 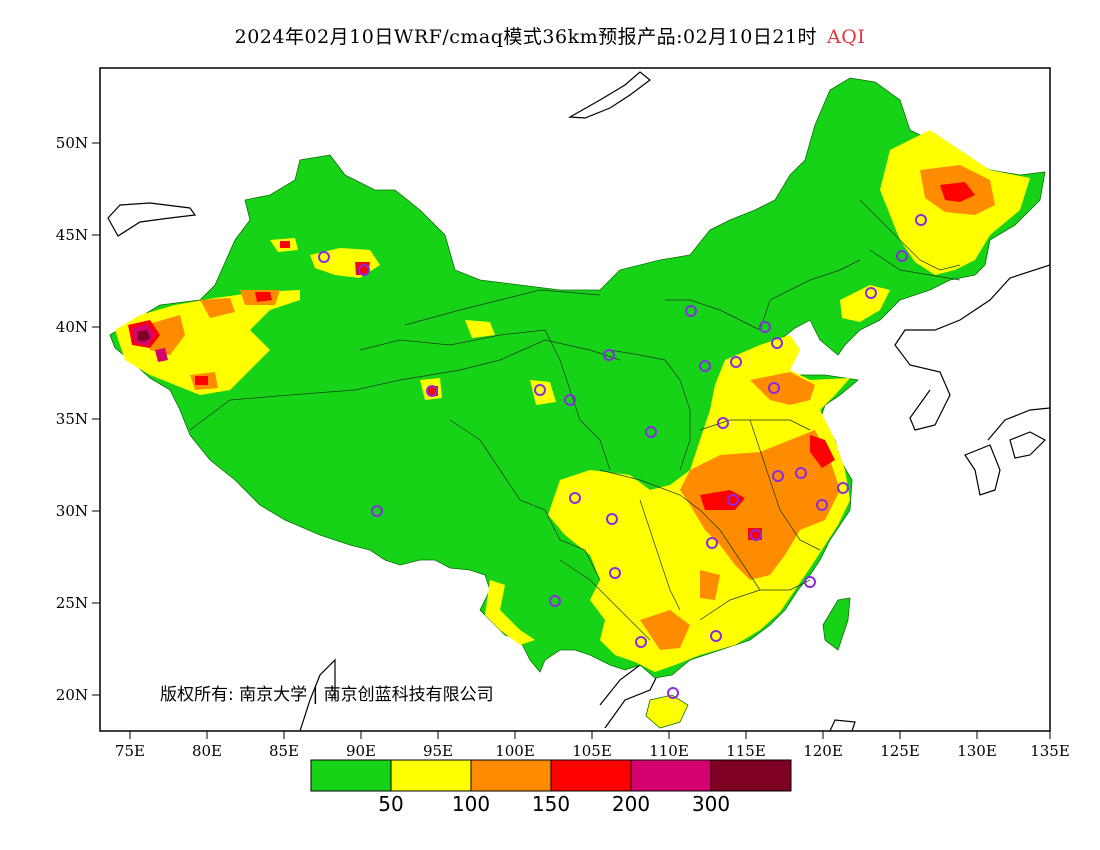 What do you see at coordinates (900, 751) in the screenshot?
I see `lon-label: 125E` at bounding box center [900, 751].